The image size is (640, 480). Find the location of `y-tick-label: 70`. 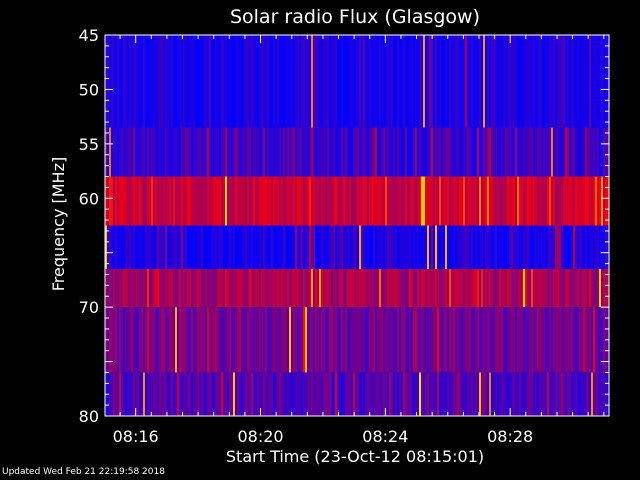

y-tick-label: 70 is located at coordinates (89, 307).